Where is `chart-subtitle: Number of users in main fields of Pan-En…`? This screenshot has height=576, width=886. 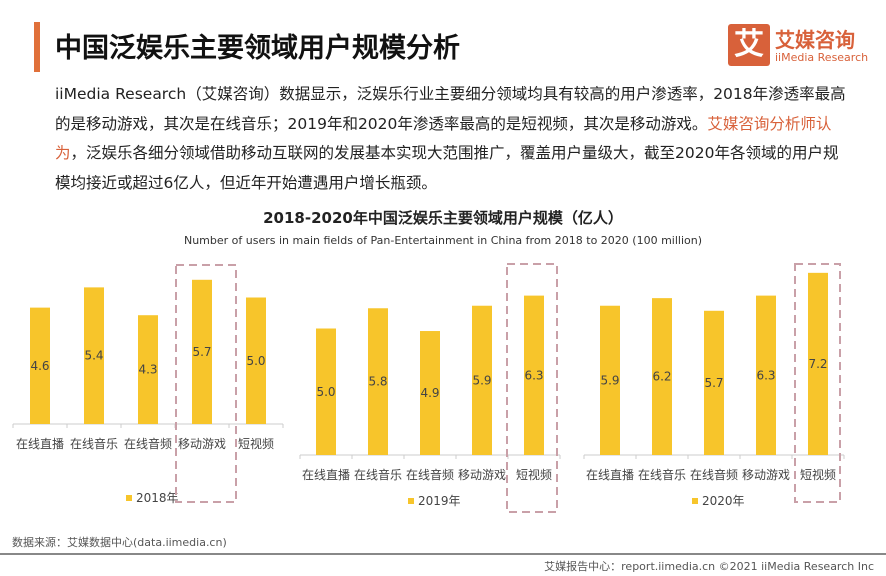 chart-subtitle: Number of users in main fields of Pan-En… is located at coordinates (443, 240).